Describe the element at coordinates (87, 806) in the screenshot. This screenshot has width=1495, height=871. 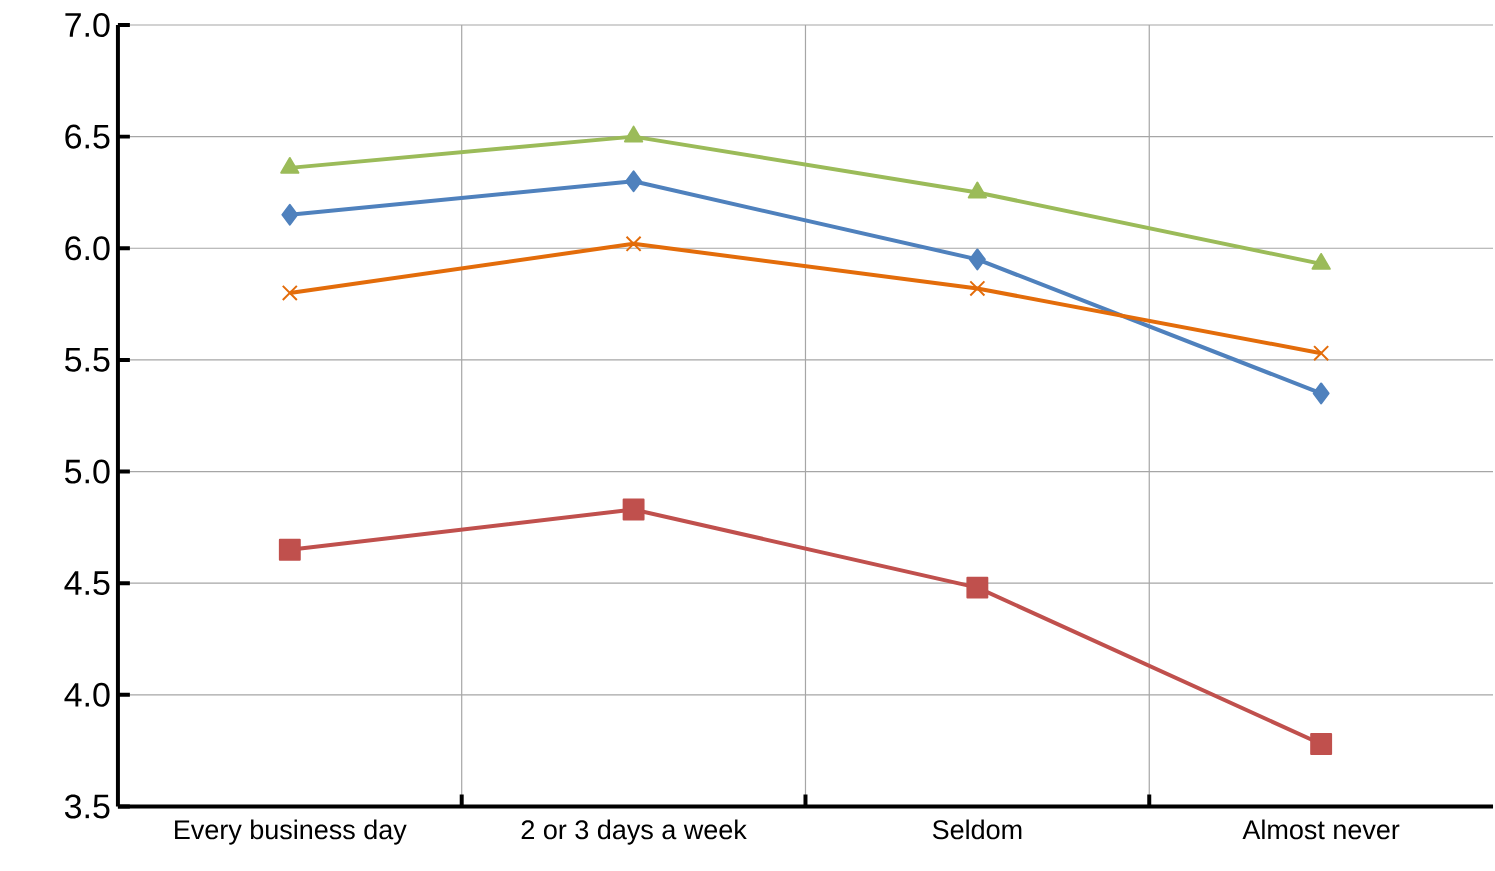
I see `y-tick-label: 3.5` at that location.